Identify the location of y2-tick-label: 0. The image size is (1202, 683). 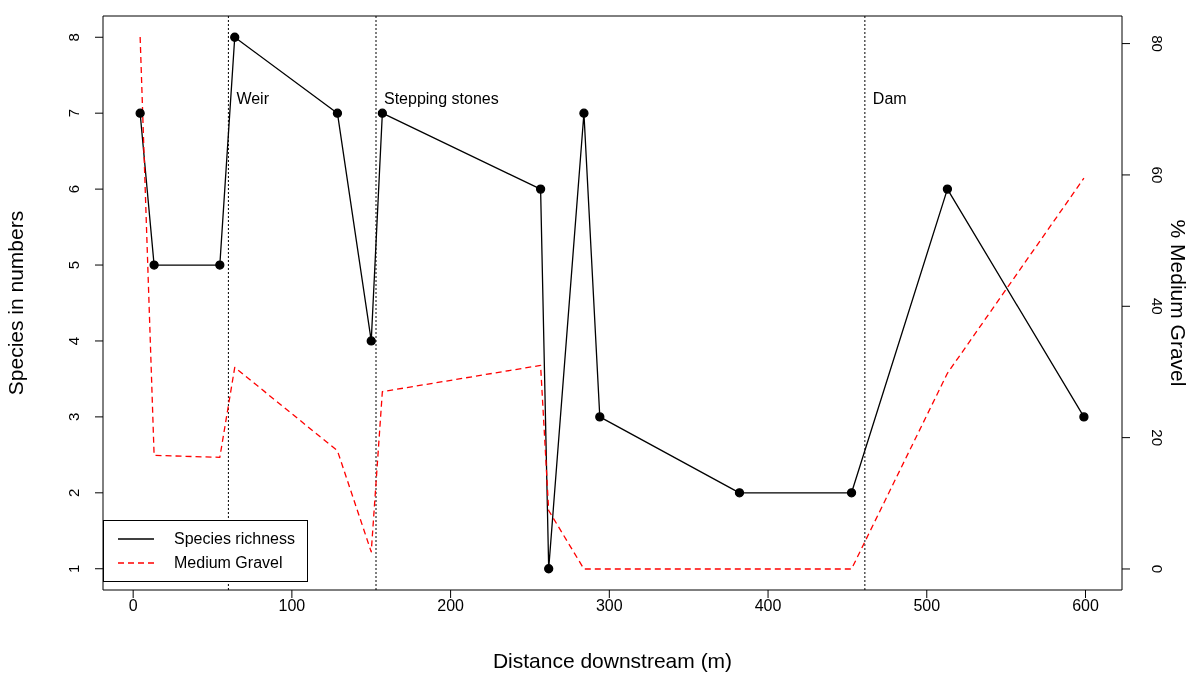
(1157, 569).